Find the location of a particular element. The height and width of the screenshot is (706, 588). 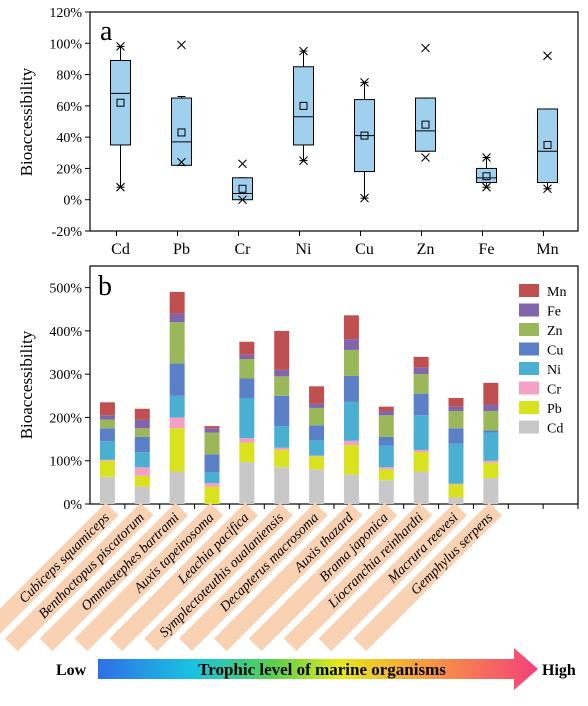

panel-a-y-tick-label: 0% is located at coordinates (72, 201).